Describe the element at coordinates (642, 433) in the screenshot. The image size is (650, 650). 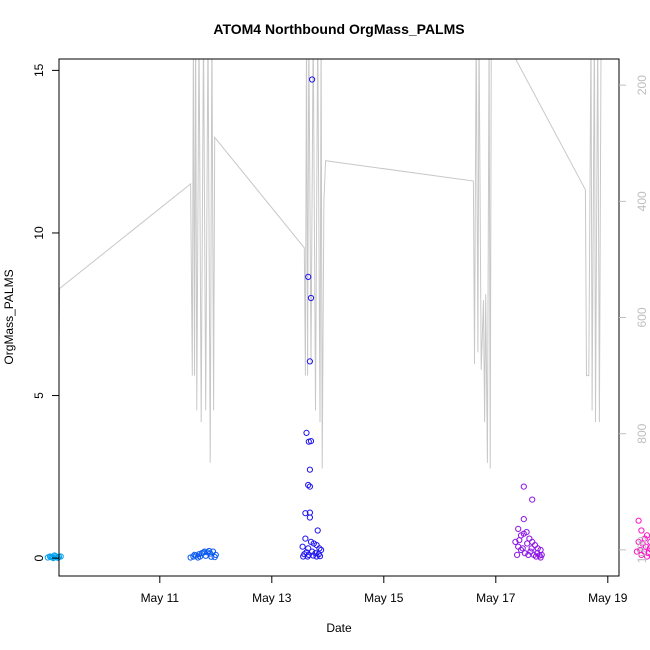
I see `y2-tick-label: 800` at that location.